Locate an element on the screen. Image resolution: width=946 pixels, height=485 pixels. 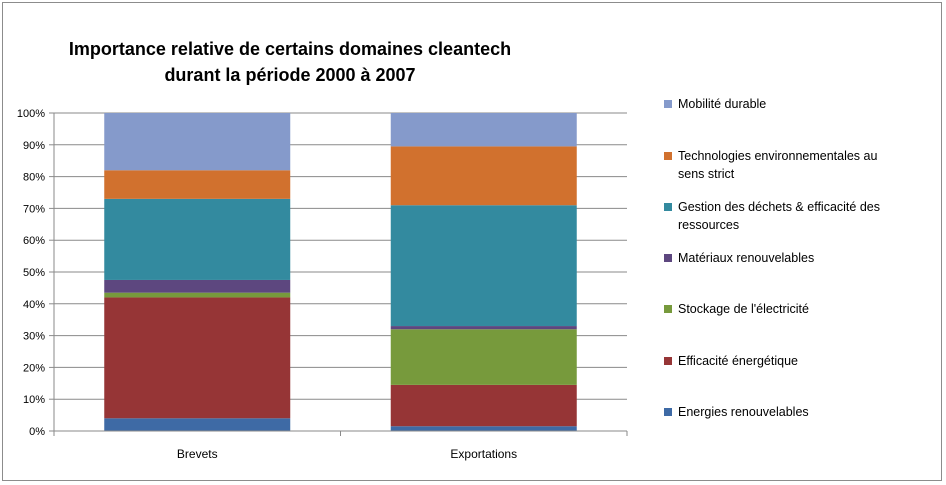
y-tick-label: 60% is located at coordinates (34, 241).